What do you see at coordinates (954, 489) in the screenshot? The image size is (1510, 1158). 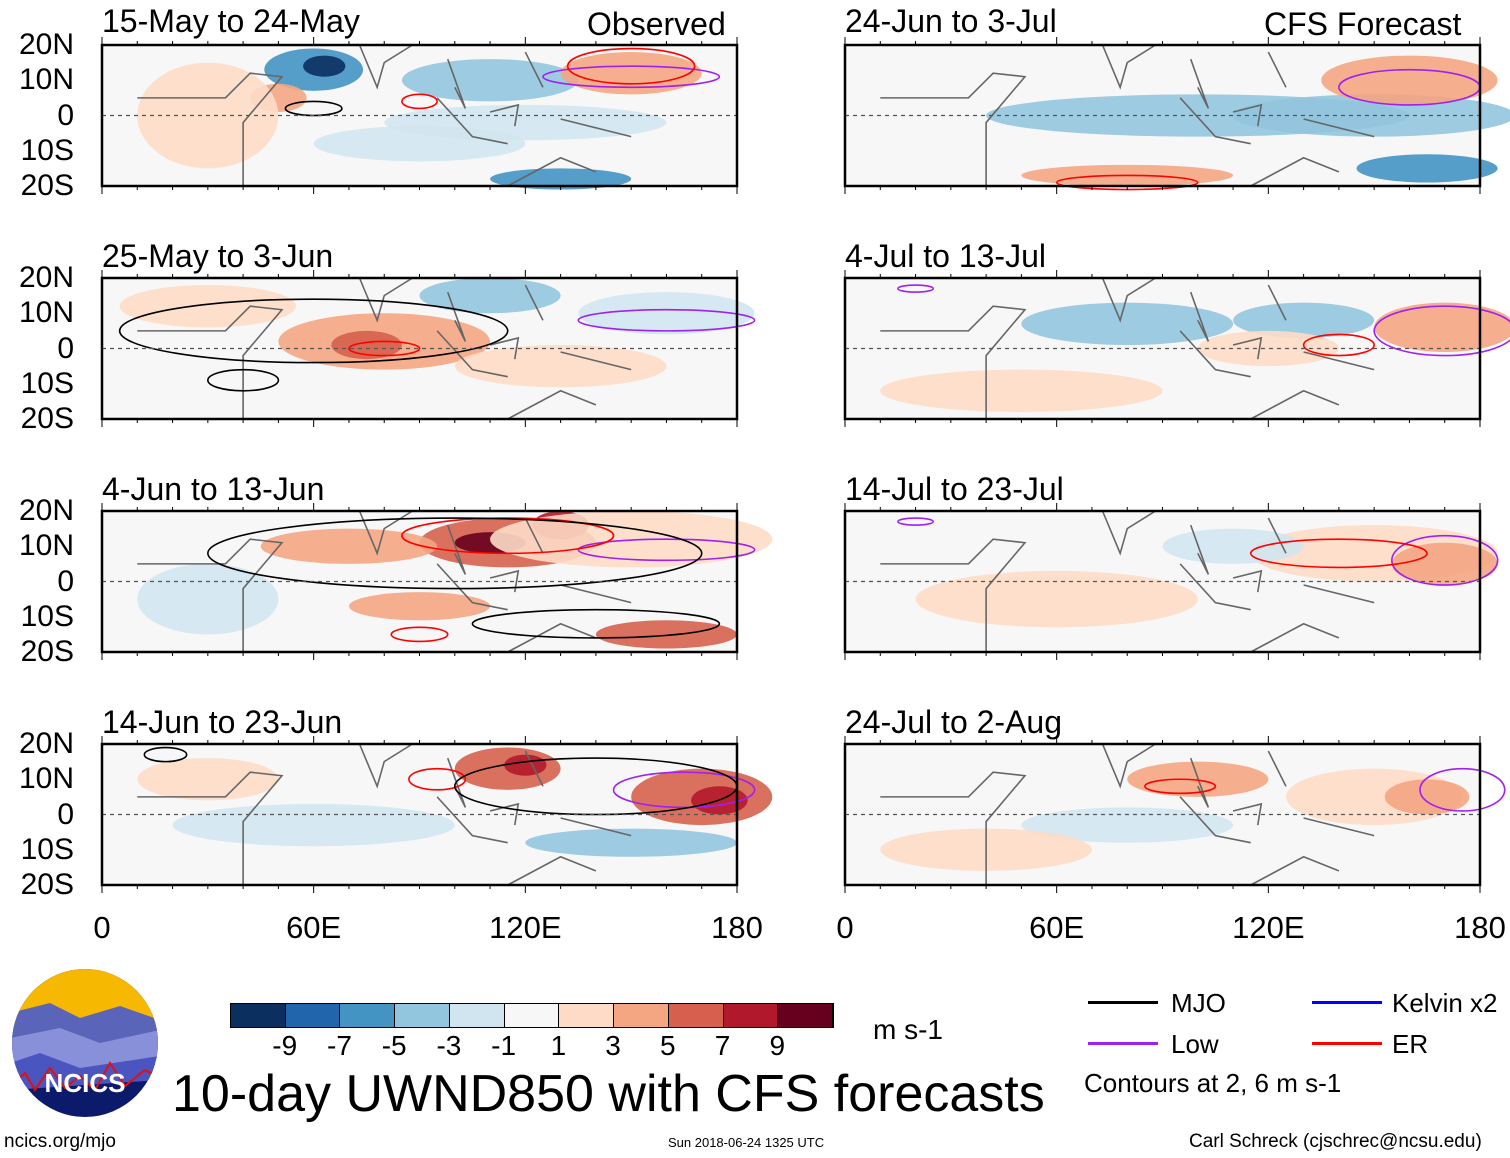 I see `panel-title: 14-Jul to 23-Jul` at bounding box center [954, 489].